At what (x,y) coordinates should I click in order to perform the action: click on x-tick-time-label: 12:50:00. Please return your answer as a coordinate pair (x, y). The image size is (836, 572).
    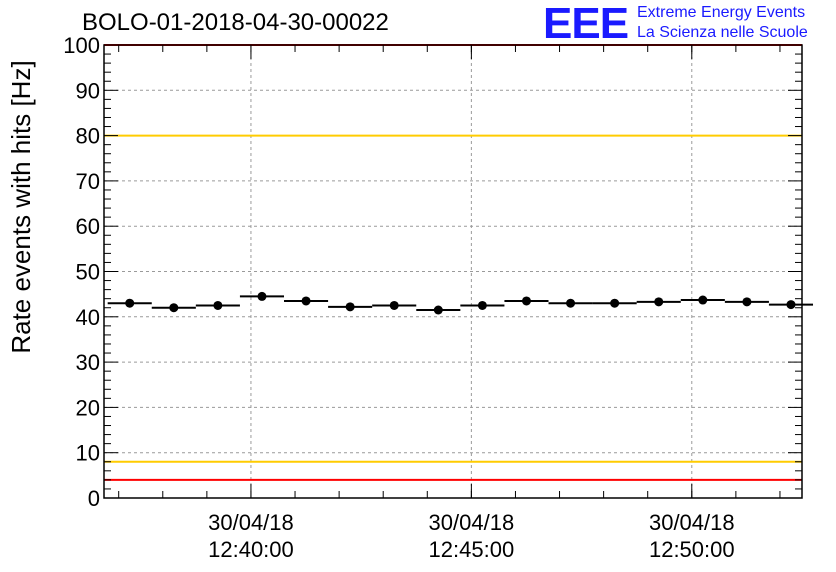
    Looking at the image, I should click on (692, 549).